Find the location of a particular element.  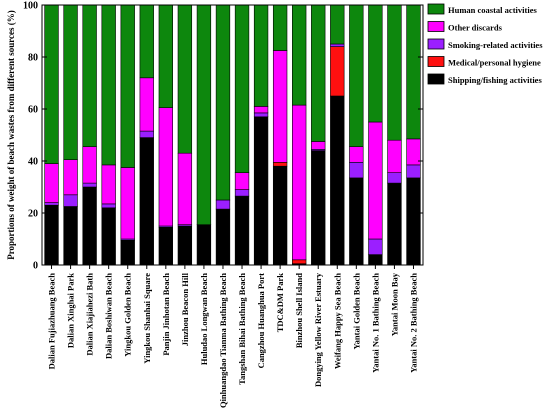

y-tick-label: 60 is located at coordinates (33, 110).